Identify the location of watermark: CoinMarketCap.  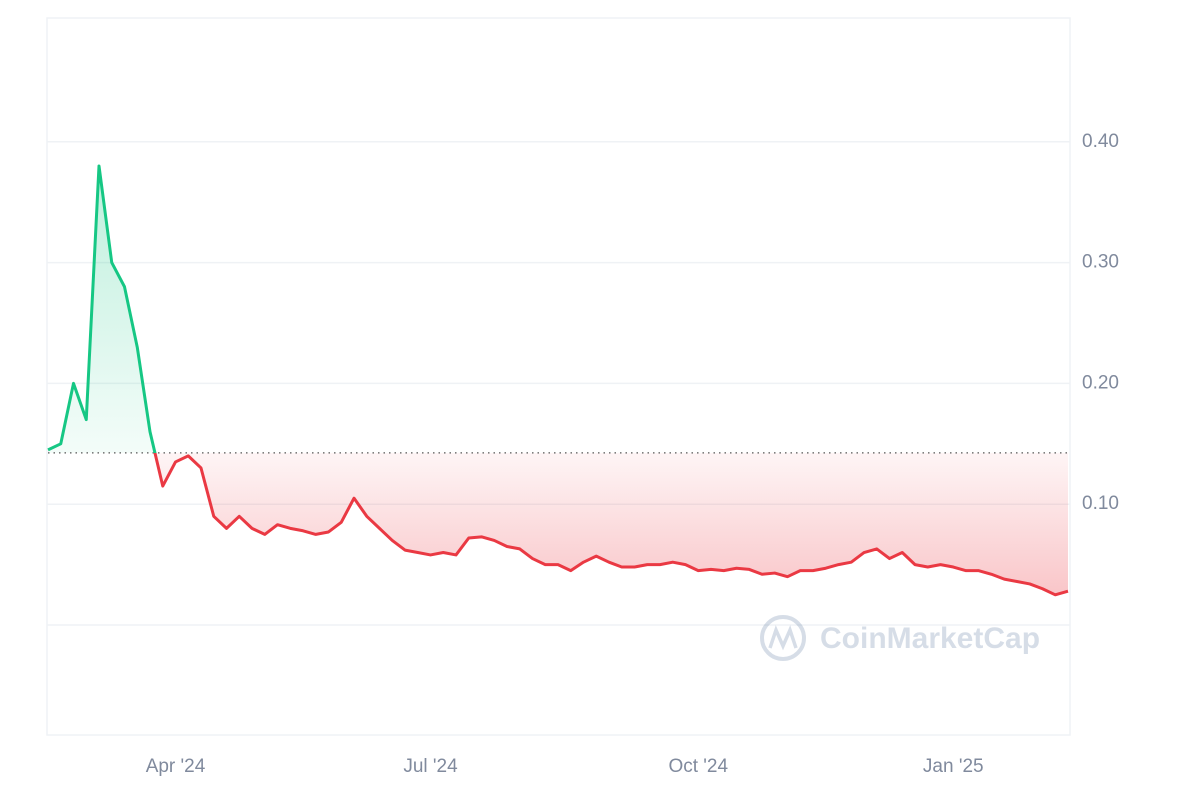
(900, 638).